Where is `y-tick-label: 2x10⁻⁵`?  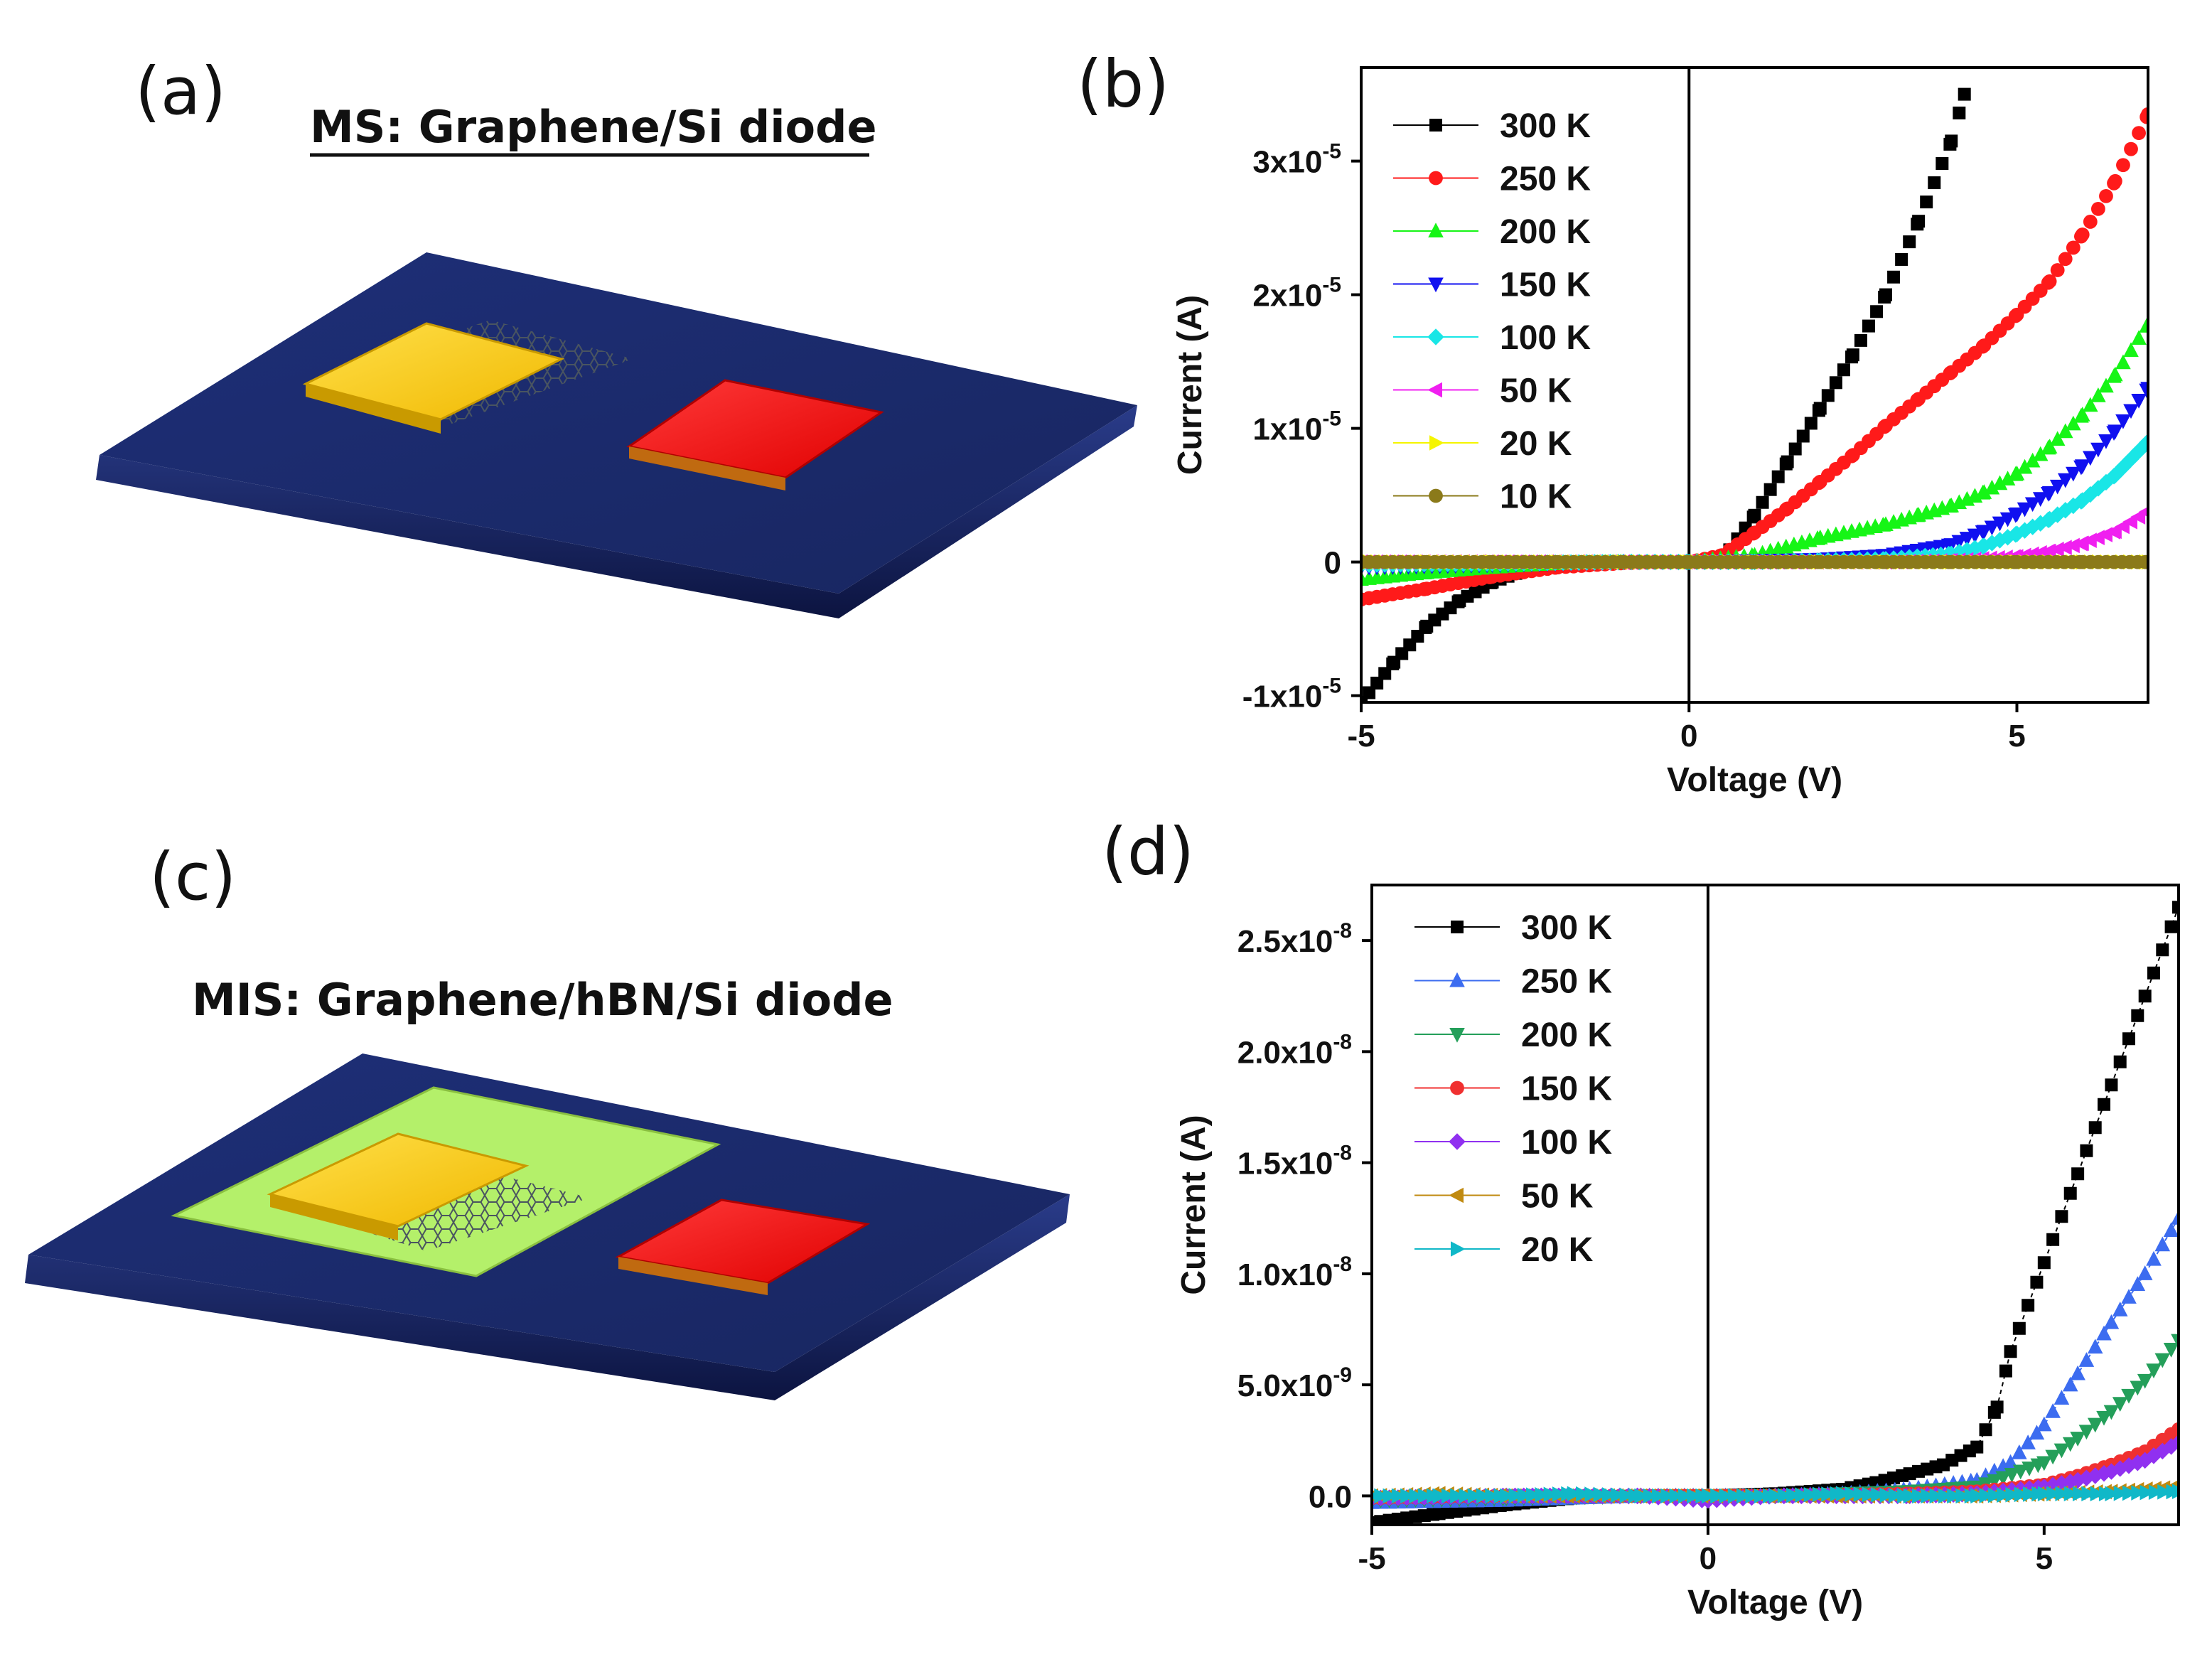
y-tick-label: 2x10⁻⁵ is located at coordinates (1296, 293).